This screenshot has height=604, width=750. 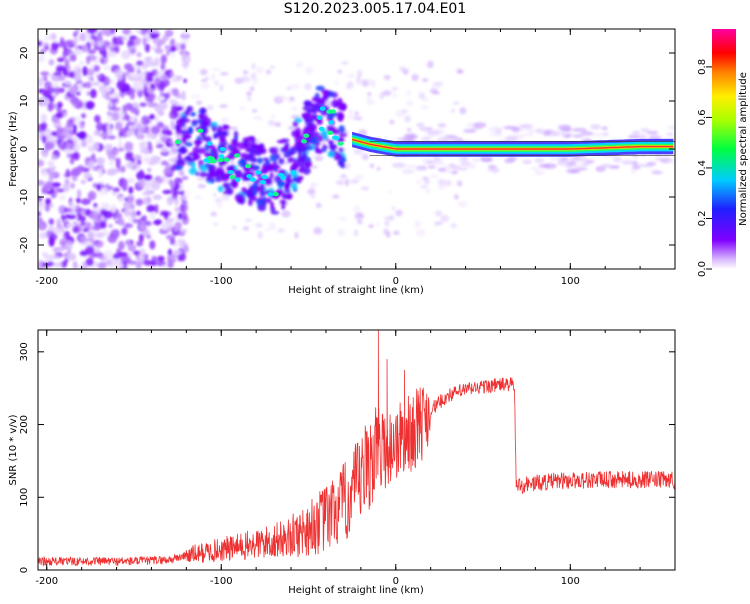 What do you see at coordinates (704, 168) in the screenshot?
I see `colorbar-ticks: 0.0 0.2 0.4 0.6 0.8` at bounding box center [704, 168].